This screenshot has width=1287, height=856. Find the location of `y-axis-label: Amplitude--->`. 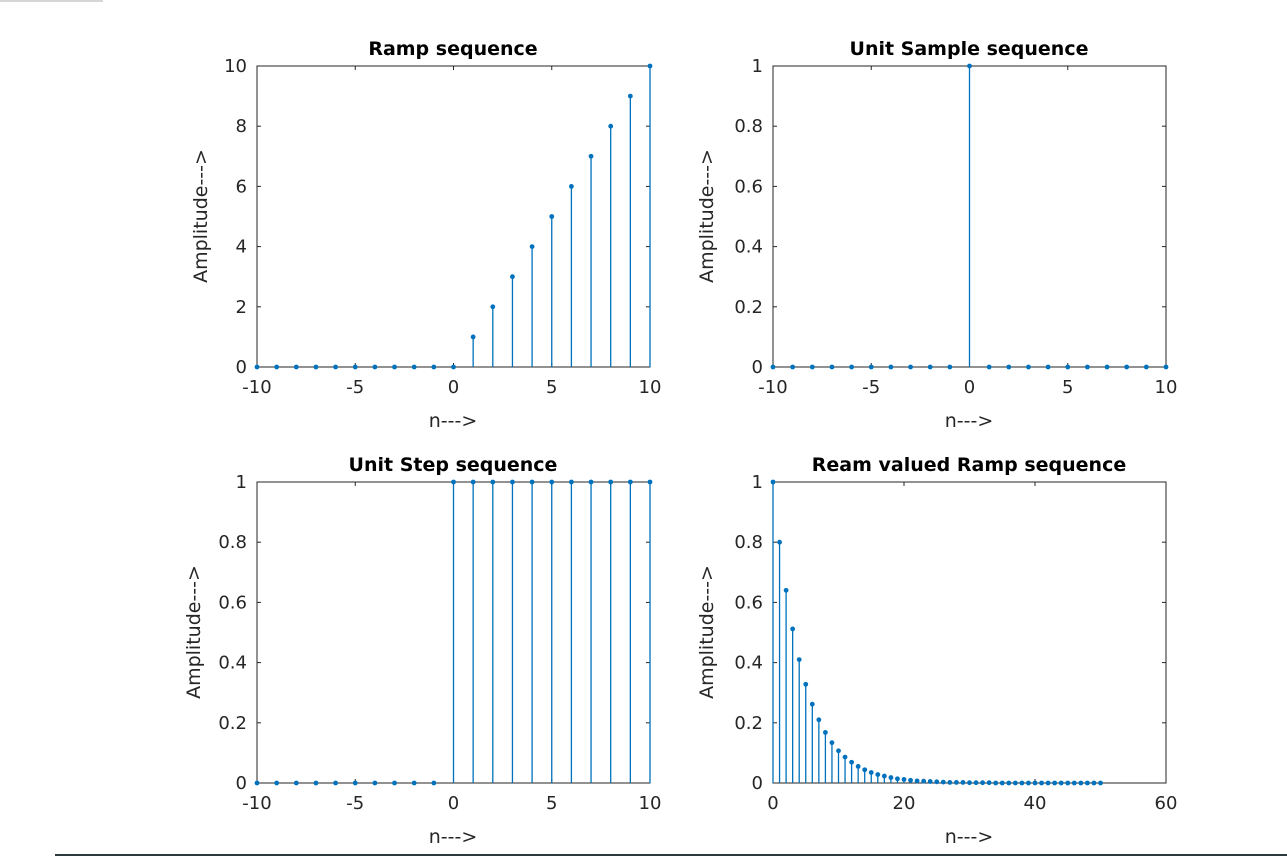

y-axis-label: Amplitude---> is located at coordinates (707, 632).